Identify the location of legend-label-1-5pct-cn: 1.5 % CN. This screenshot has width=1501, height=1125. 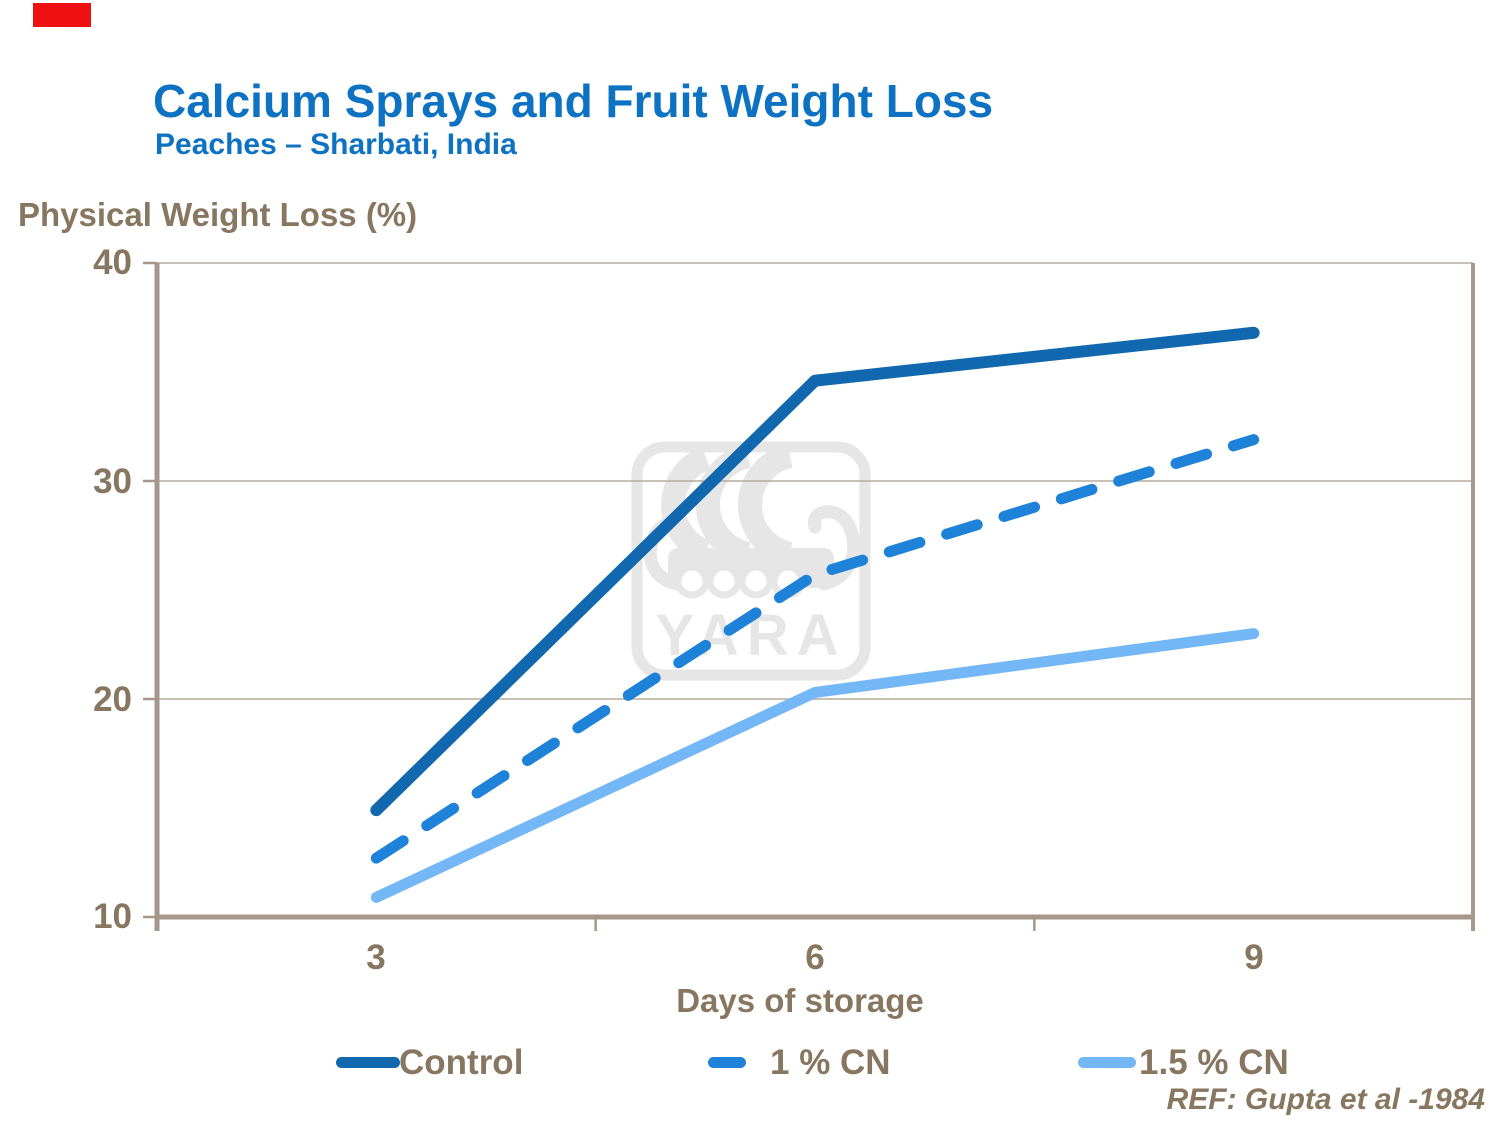
(1214, 1062).